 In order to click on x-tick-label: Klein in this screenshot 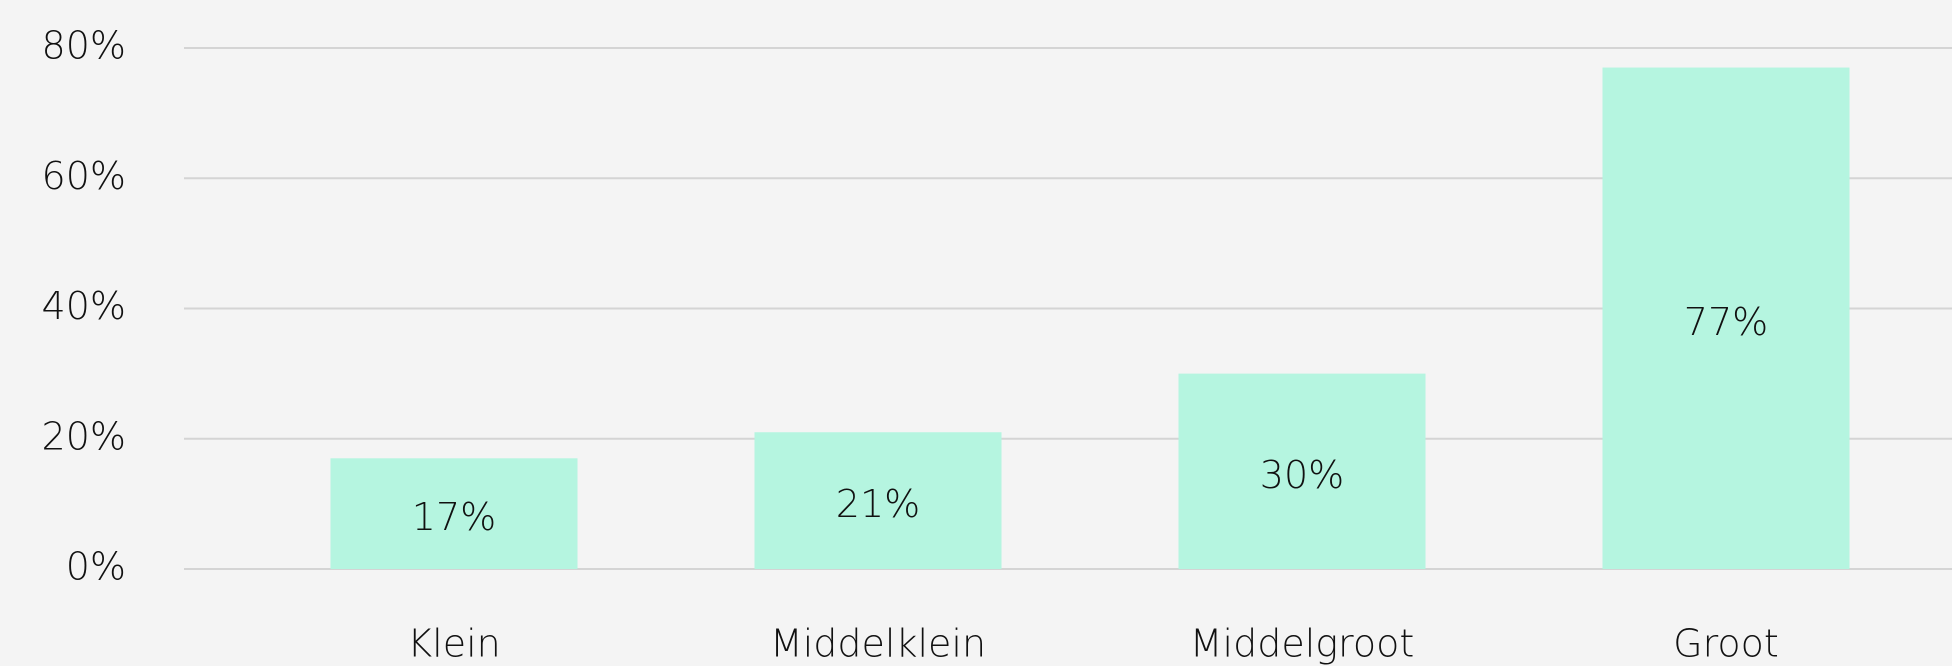, I will do `click(454, 644)`.